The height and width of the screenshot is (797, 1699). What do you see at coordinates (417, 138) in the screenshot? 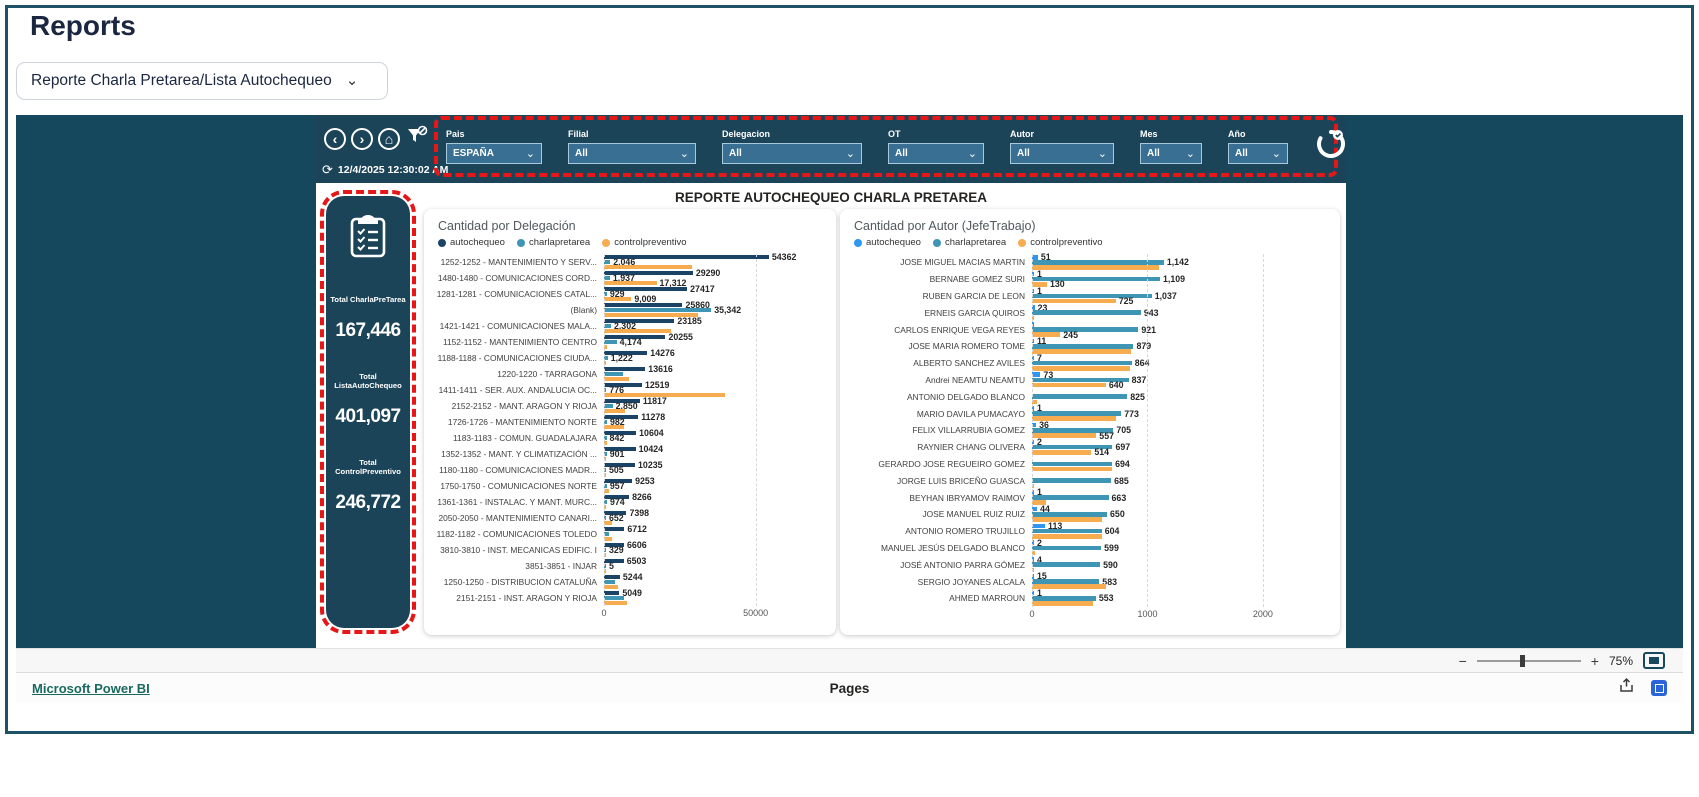
I see `clear-filters-icon` at bounding box center [417, 138].